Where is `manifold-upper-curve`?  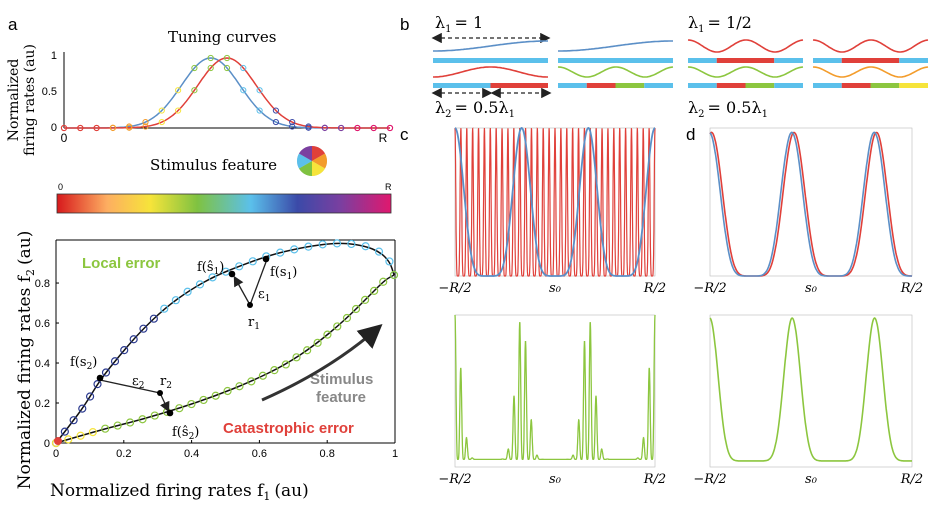 manifold-upper-curve is located at coordinates (225, 343).